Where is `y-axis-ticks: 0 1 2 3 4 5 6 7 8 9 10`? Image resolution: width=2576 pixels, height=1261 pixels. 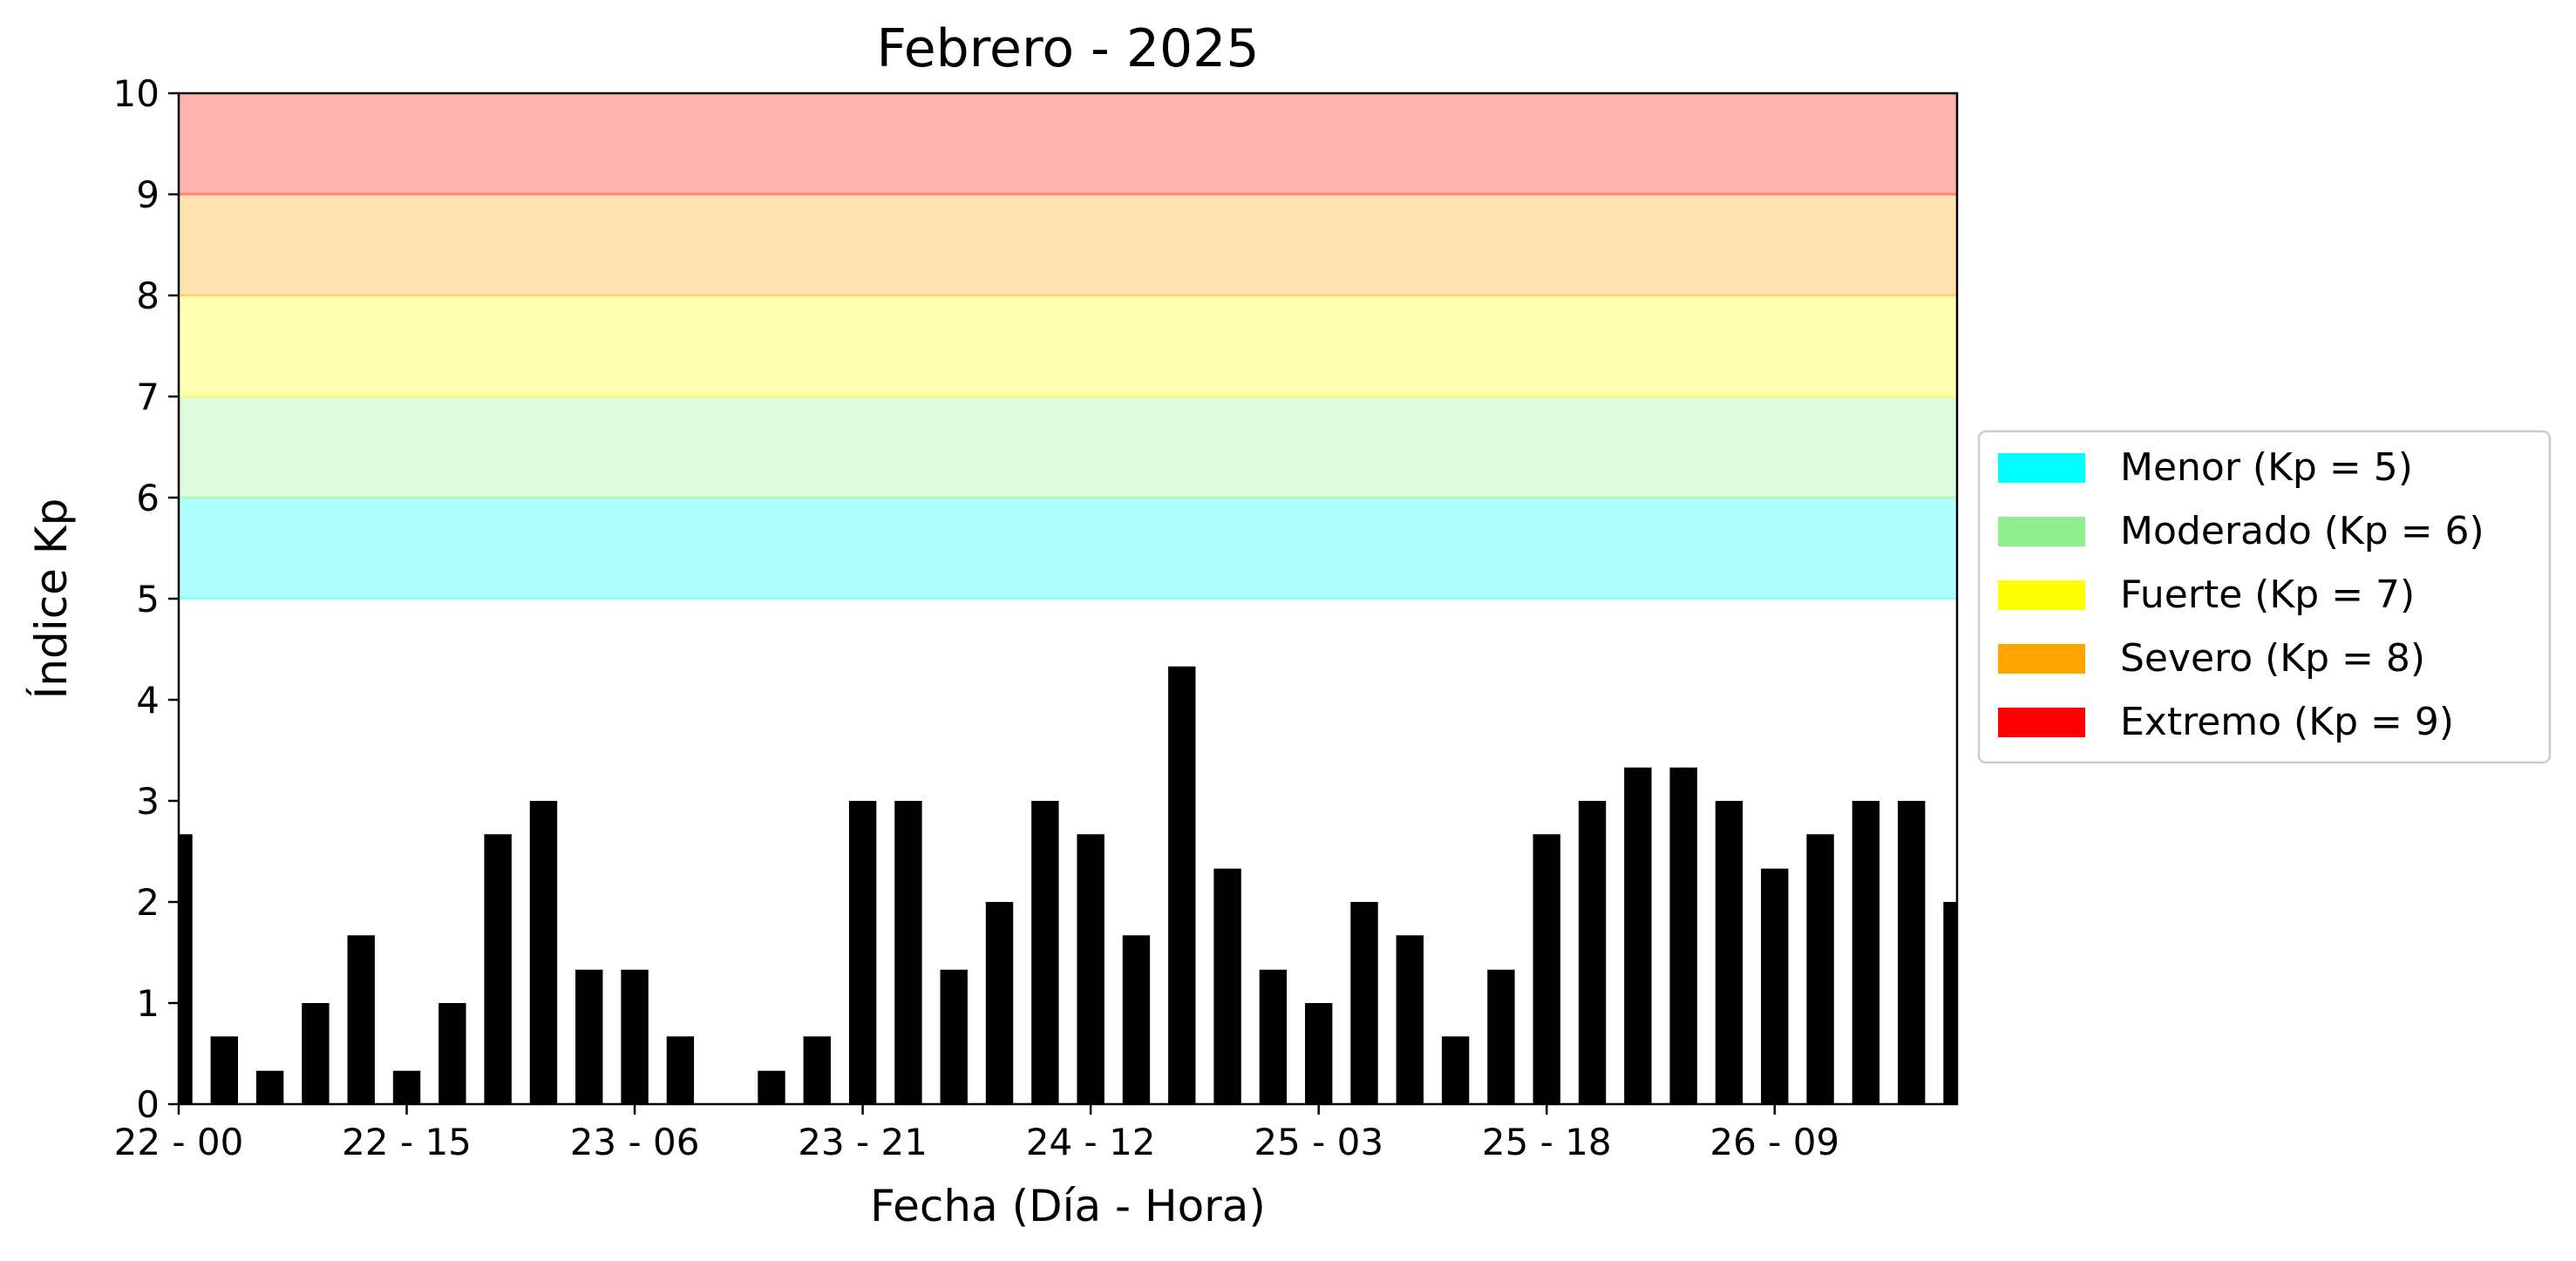 y-axis-ticks: 0 1 2 3 4 5 6 7 8 9 10 is located at coordinates (146, 599).